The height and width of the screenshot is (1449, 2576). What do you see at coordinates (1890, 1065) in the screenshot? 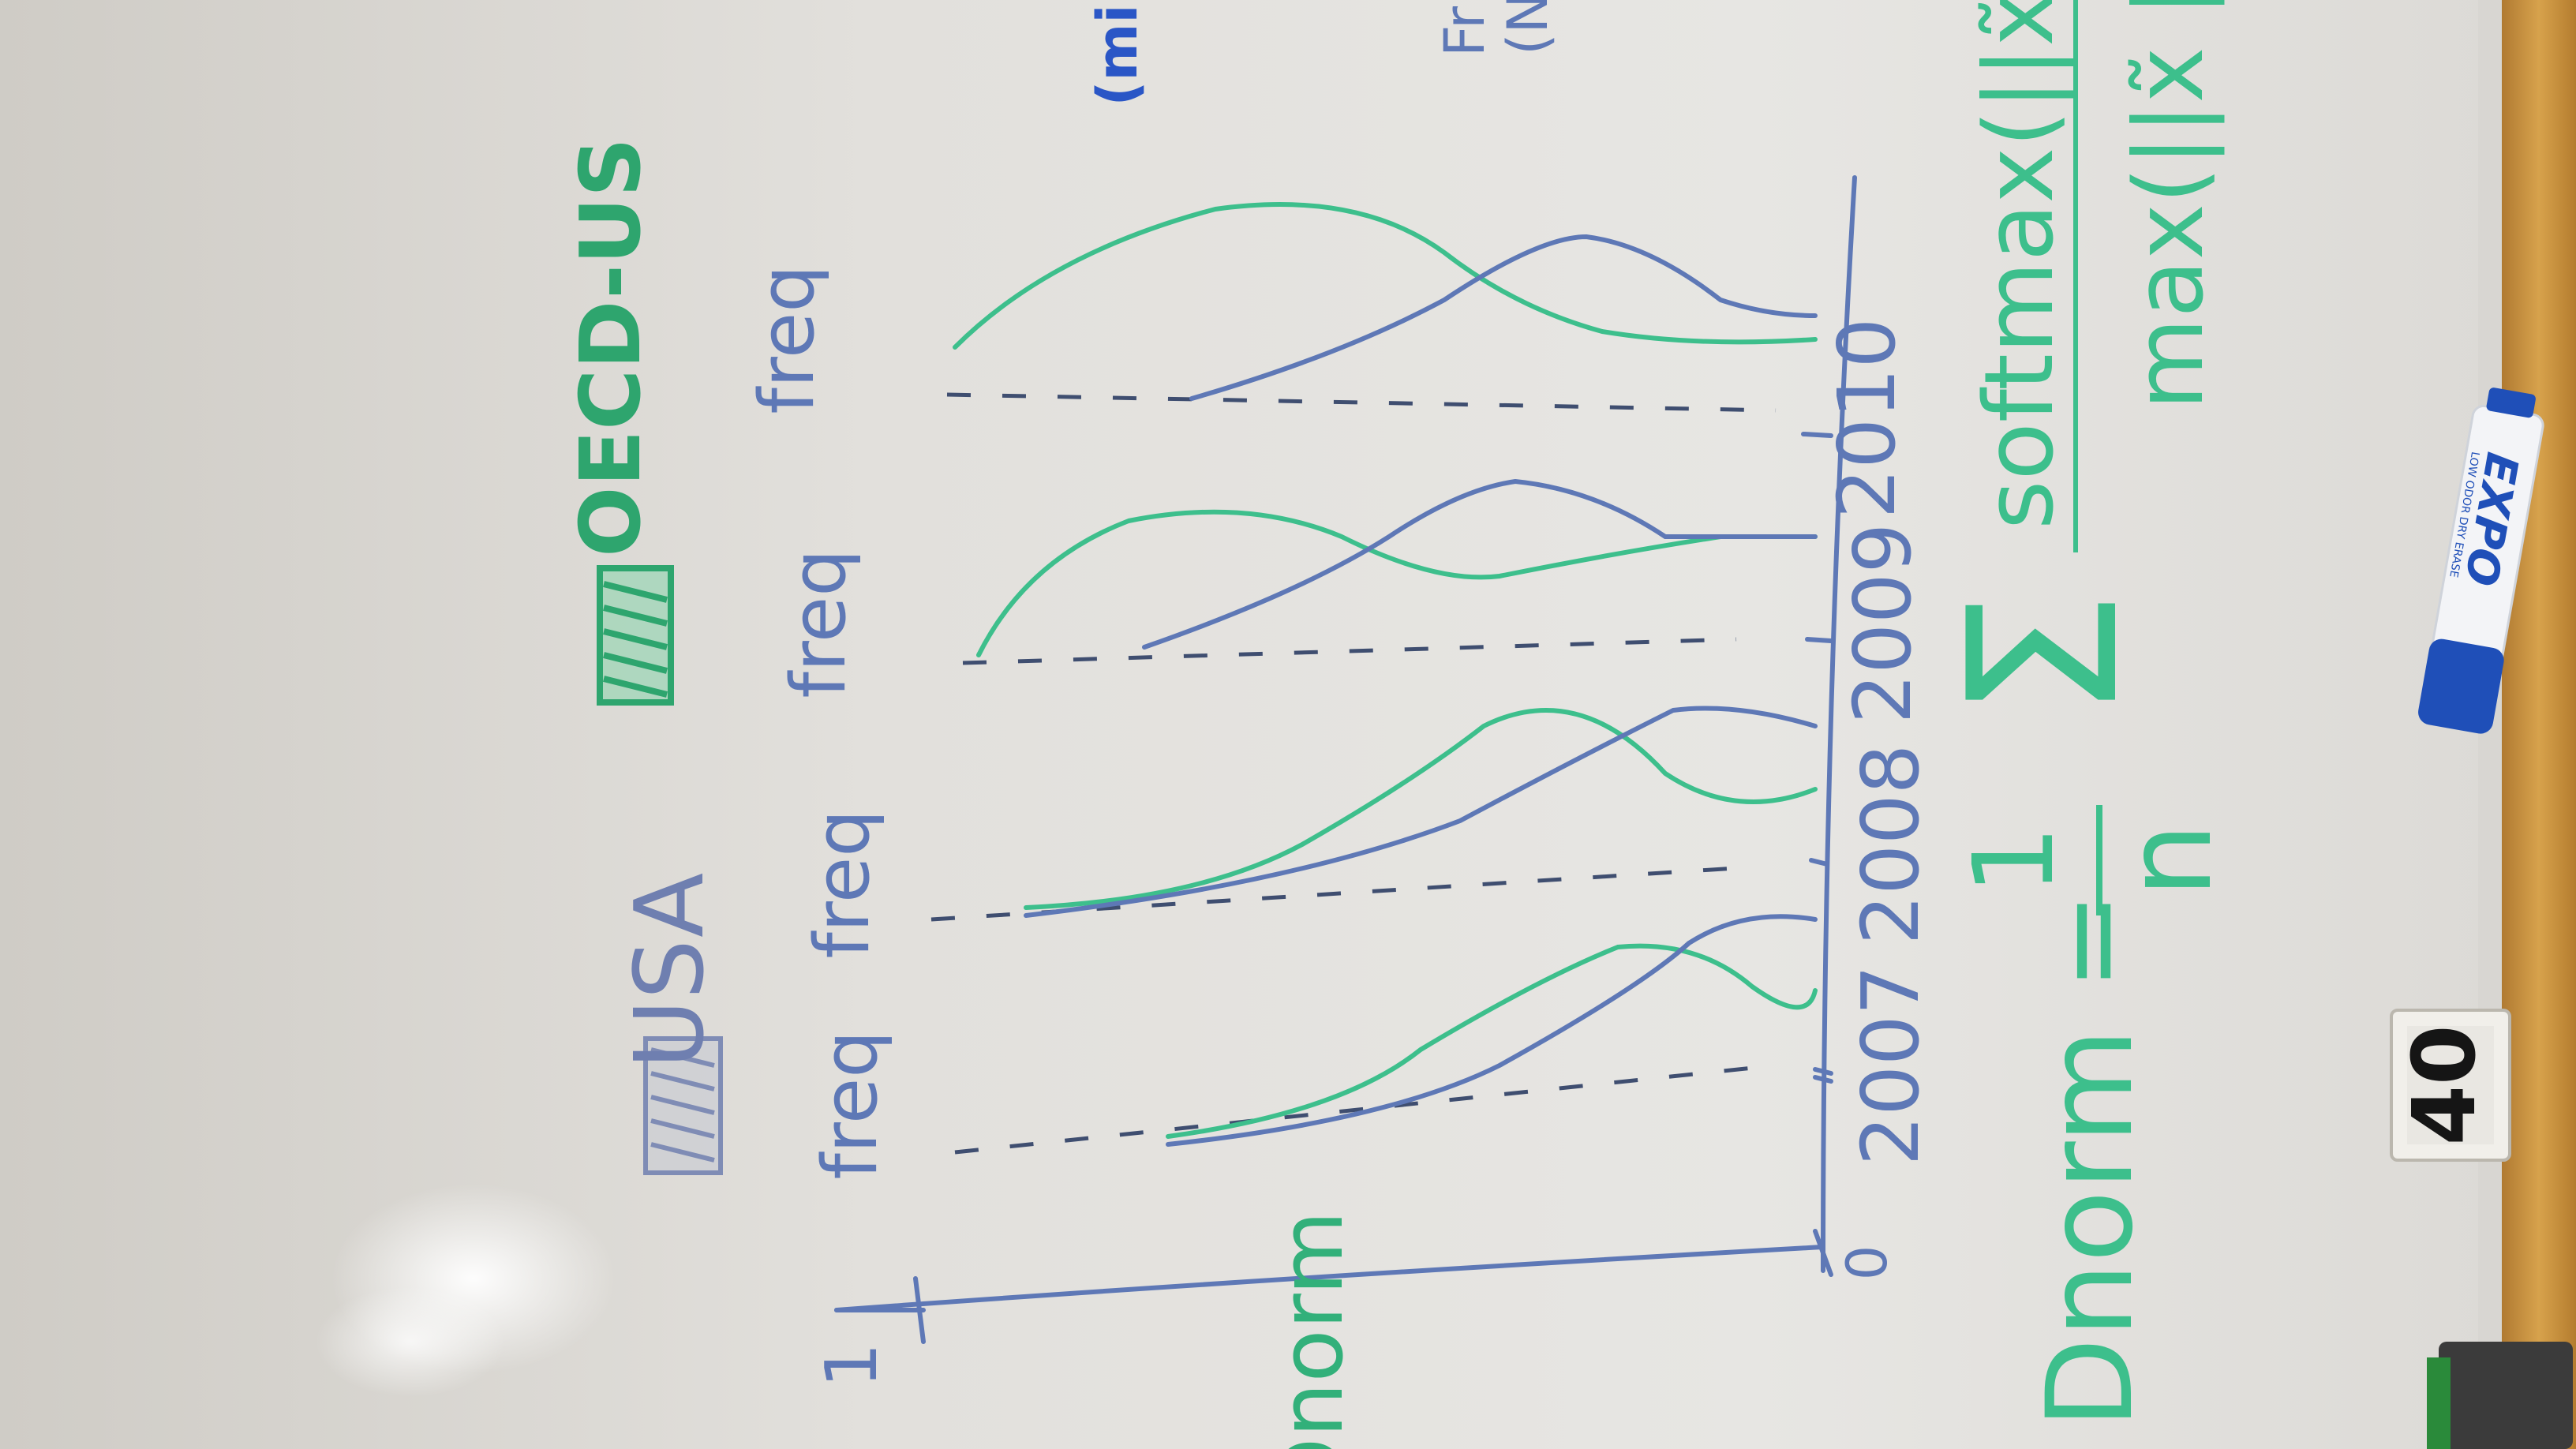
I see `panel-2007-year: 2007` at bounding box center [1890, 1065].